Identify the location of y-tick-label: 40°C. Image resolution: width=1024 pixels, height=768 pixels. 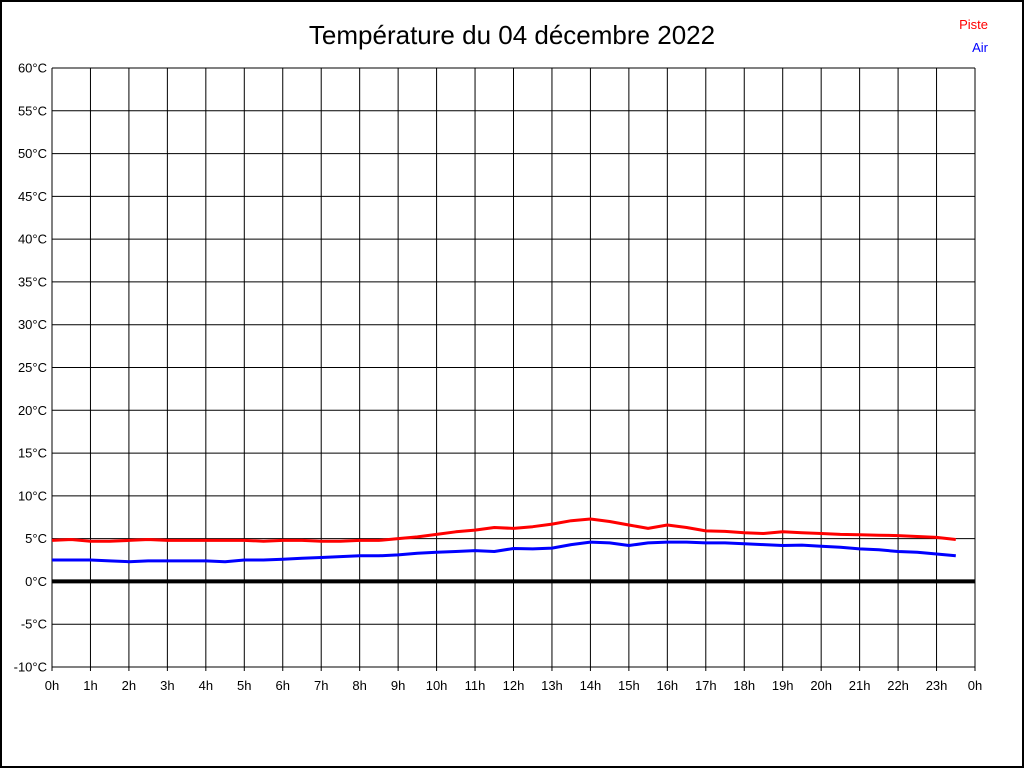
(32, 239).